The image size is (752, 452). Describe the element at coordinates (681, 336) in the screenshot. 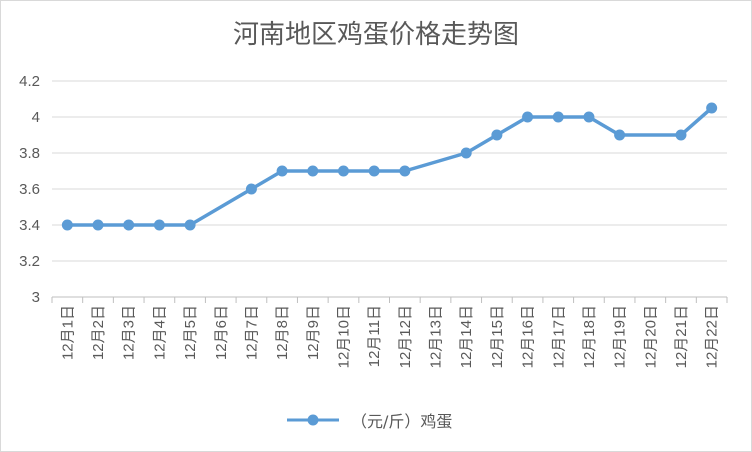

I see `x-tick-label: 12月21日` at that location.